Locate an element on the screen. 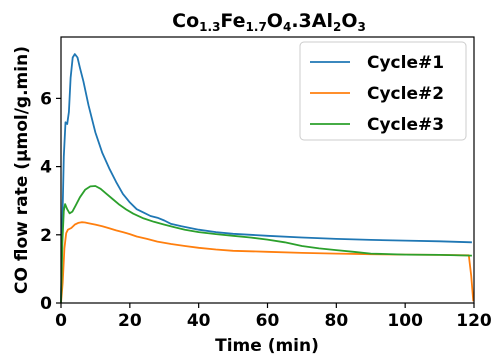 Image resolution: width=494 pixels, height=354 pixels. title-sub-2: 1.7 is located at coordinates (256, 27).